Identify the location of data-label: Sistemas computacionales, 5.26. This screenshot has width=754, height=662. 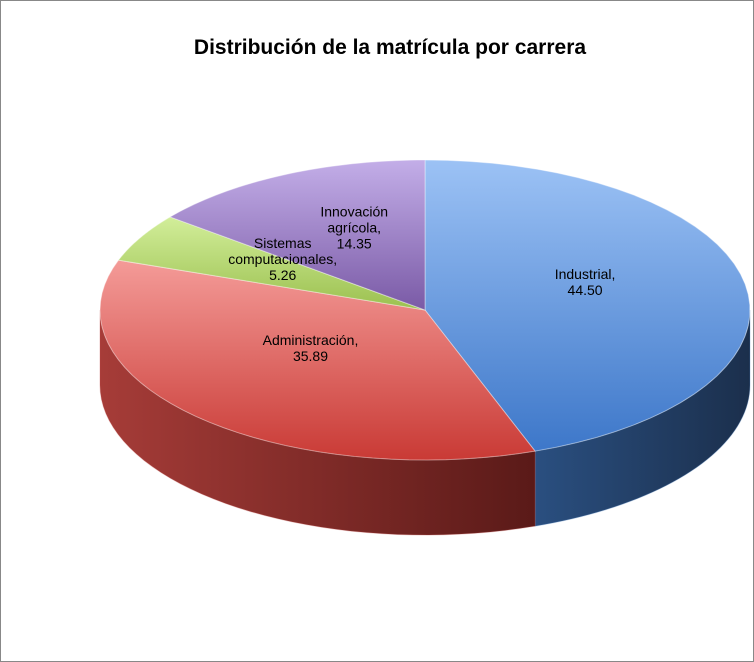
(282, 259).